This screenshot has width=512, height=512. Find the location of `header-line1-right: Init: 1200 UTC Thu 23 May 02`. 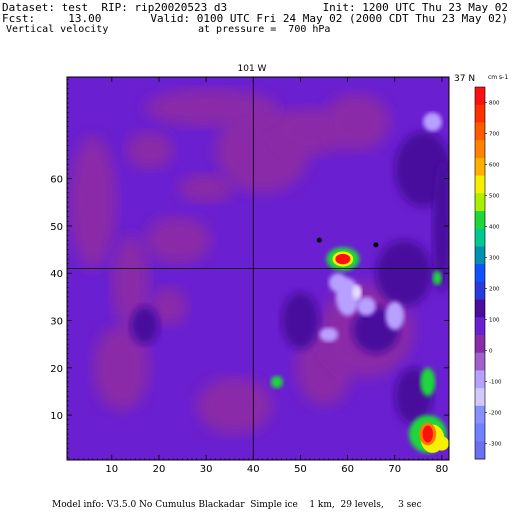

header-line1-right: Init: 1200 UTC Thu 23 May 02 is located at coordinates (415, 7).